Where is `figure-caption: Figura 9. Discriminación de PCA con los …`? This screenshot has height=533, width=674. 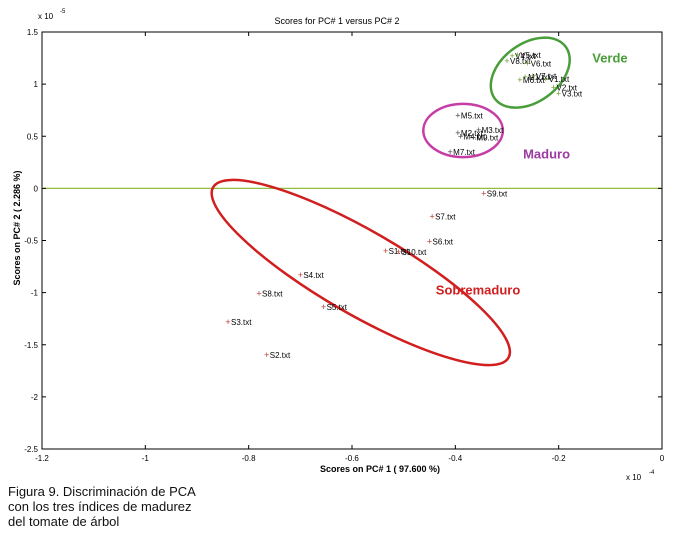
figure-caption: Figura 9. Discriminación de PCA con los … is located at coordinates (138, 506).